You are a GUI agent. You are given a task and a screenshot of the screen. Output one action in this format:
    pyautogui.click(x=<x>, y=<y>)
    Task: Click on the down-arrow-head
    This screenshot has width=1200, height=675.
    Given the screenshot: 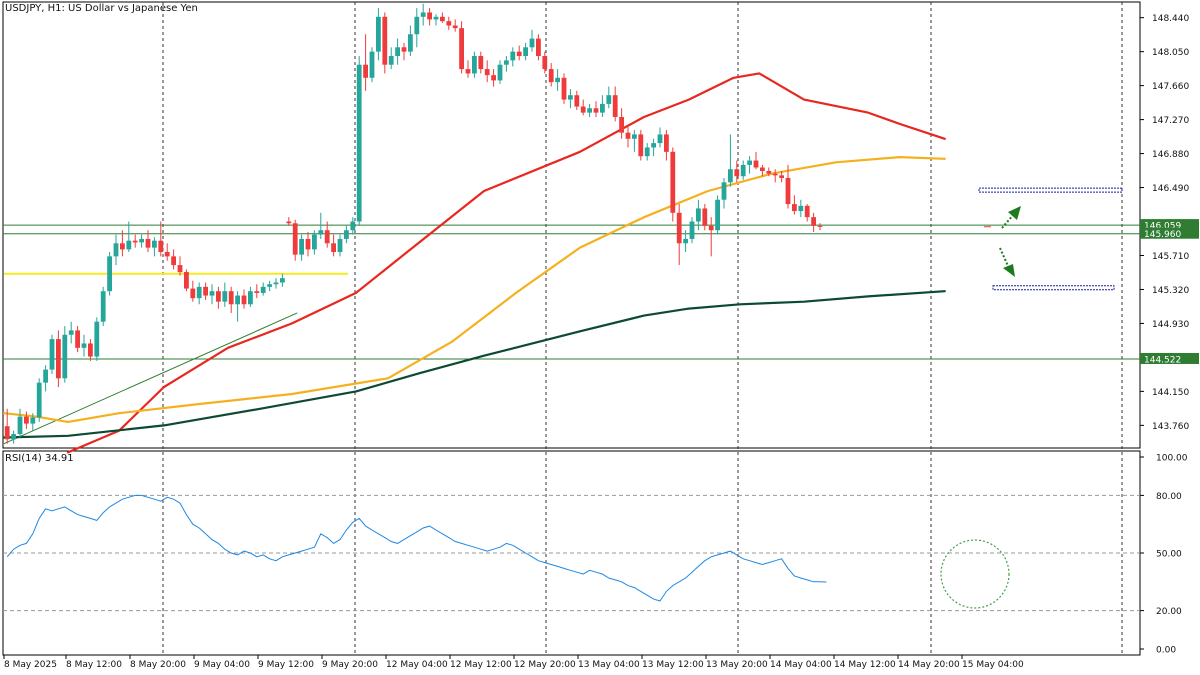 What is the action you would take?
    pyautogui.click(x=1009, y=270)
    